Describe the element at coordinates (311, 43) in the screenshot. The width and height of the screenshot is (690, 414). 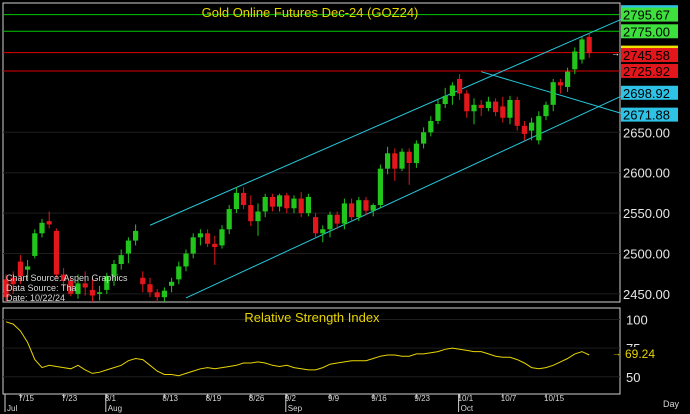
I see `price-level-lines` at that location.